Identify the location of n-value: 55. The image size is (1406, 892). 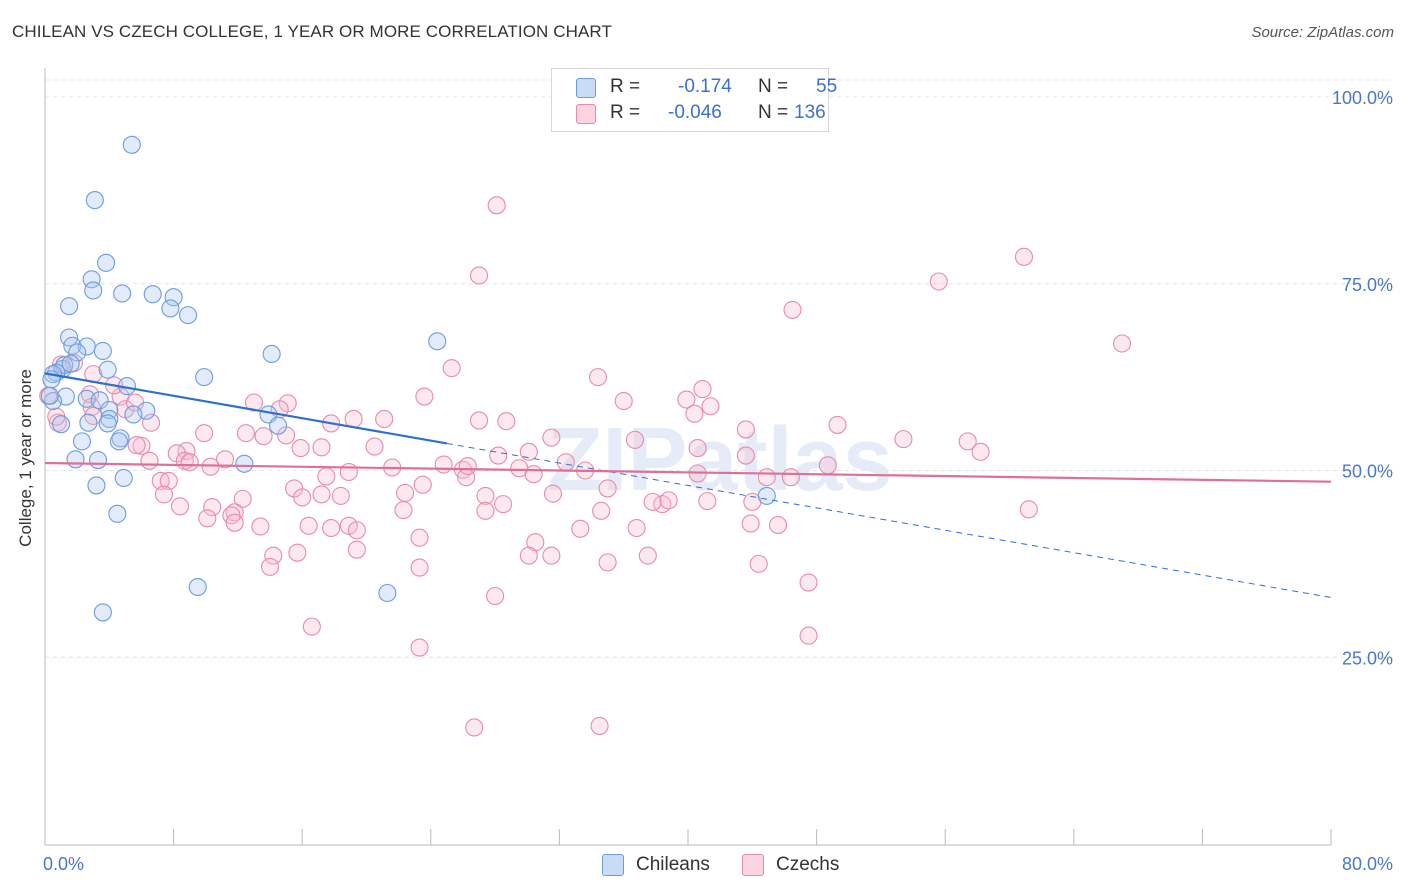
(827, 86).